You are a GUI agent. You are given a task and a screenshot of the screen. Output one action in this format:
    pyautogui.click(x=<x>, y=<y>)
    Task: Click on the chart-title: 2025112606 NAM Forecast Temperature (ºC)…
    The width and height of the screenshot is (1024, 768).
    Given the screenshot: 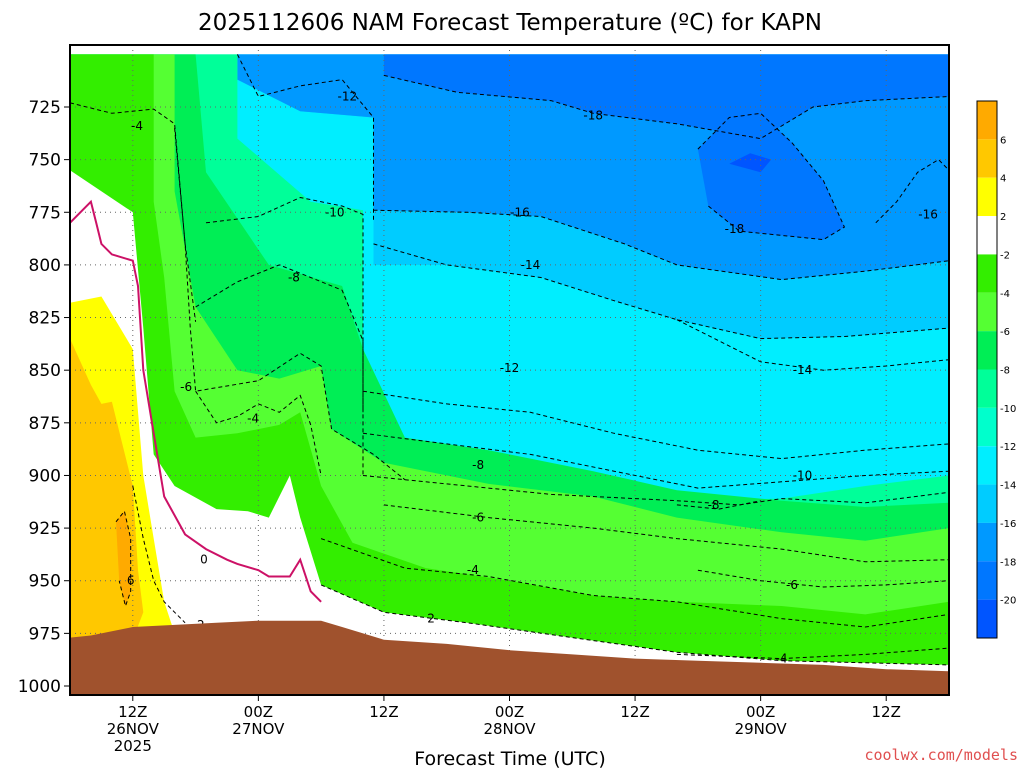 What is the action you would take?
    pyautogui.click(x=510, y=23)
    